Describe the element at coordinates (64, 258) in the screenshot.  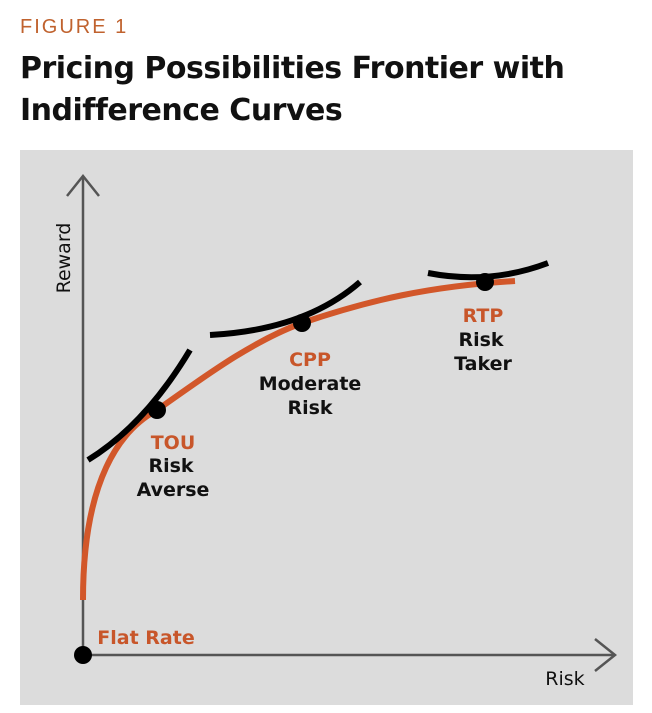
I see `y-axis-label: Reward` at that location.